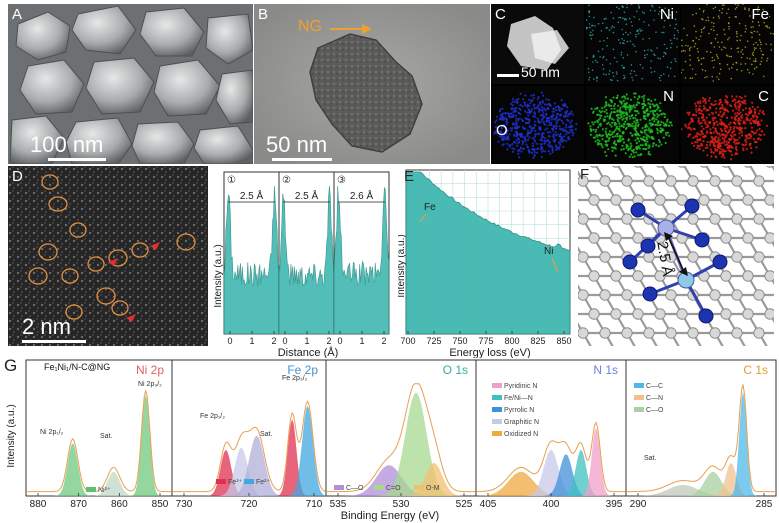  What do you see at coordinates (407, 341) in the screenshot?
I see `tick-label: 700` at bounding box center [407, 341].